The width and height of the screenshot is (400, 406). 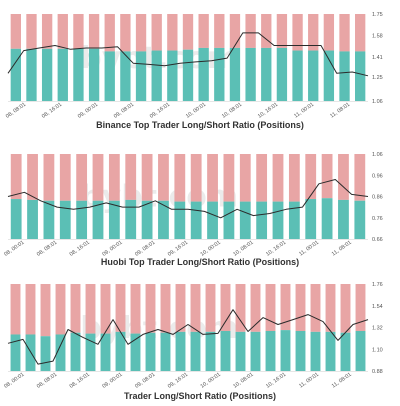 What do you see at coordinates (377, 58) in the screenshot?
I see `y-tick-label: 1.41` at bounding box center [377, 58].